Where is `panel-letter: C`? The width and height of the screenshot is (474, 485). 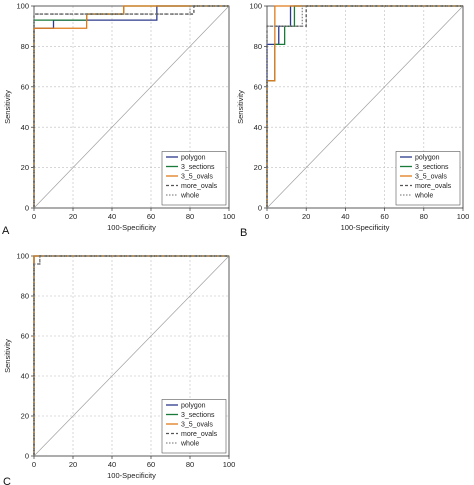
panel-letter: C is located at coordinates (7, 480).